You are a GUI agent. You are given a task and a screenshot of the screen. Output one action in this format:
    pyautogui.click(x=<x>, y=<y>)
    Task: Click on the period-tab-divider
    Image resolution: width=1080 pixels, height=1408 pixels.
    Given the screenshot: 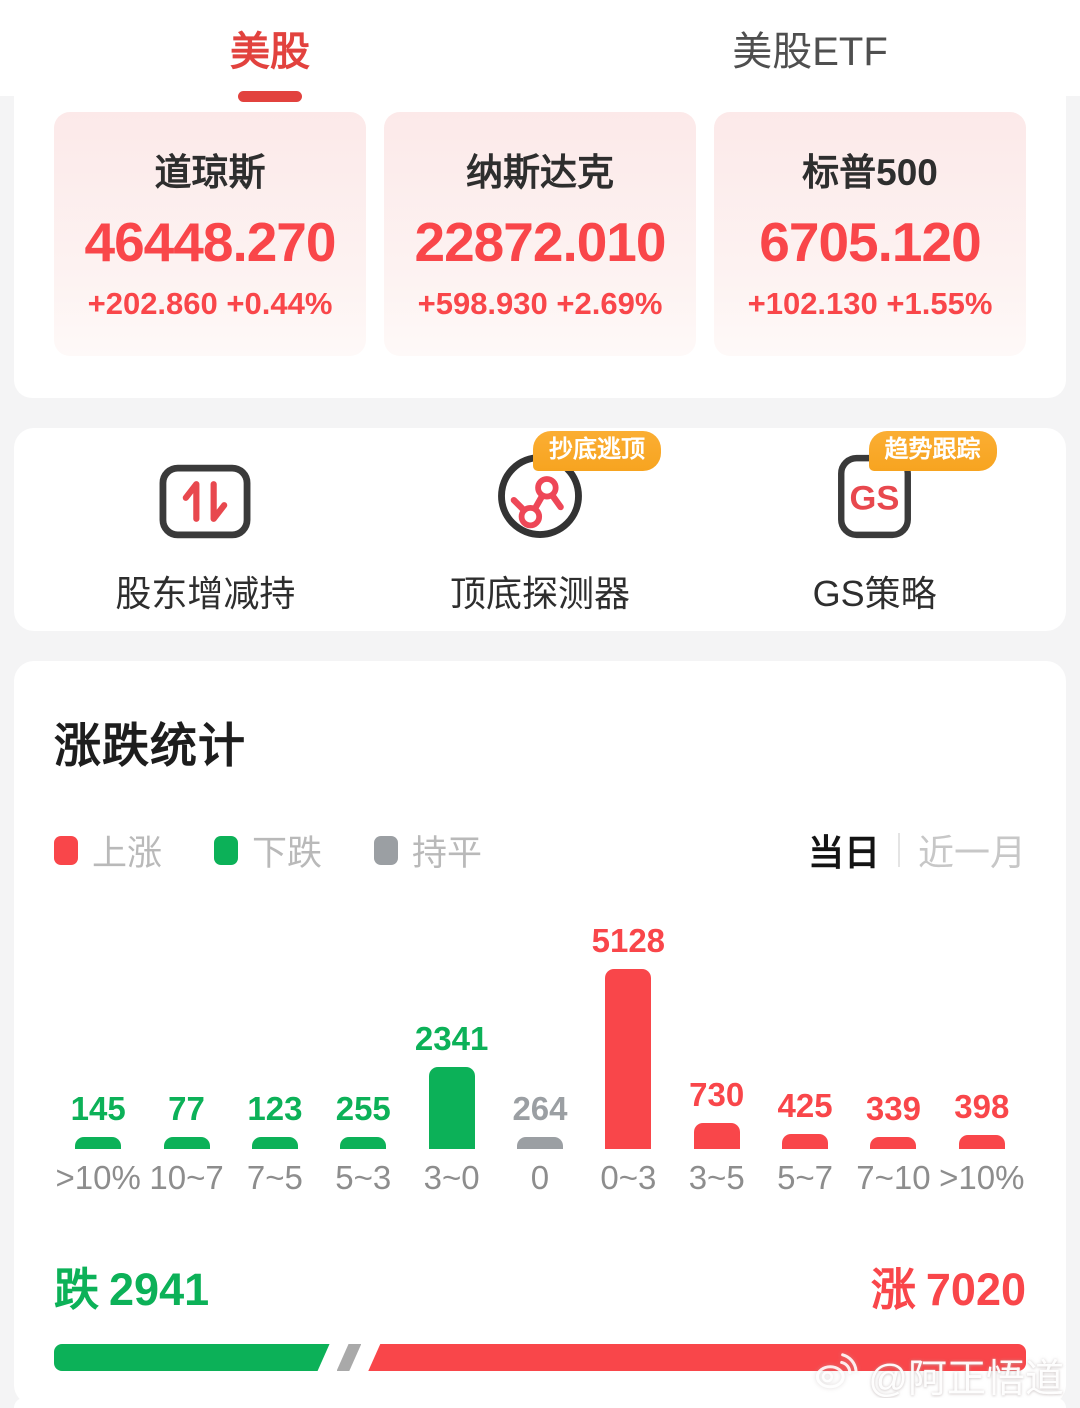 What is the action you would take?
    pyautogui.click(x=898, y=850)
    